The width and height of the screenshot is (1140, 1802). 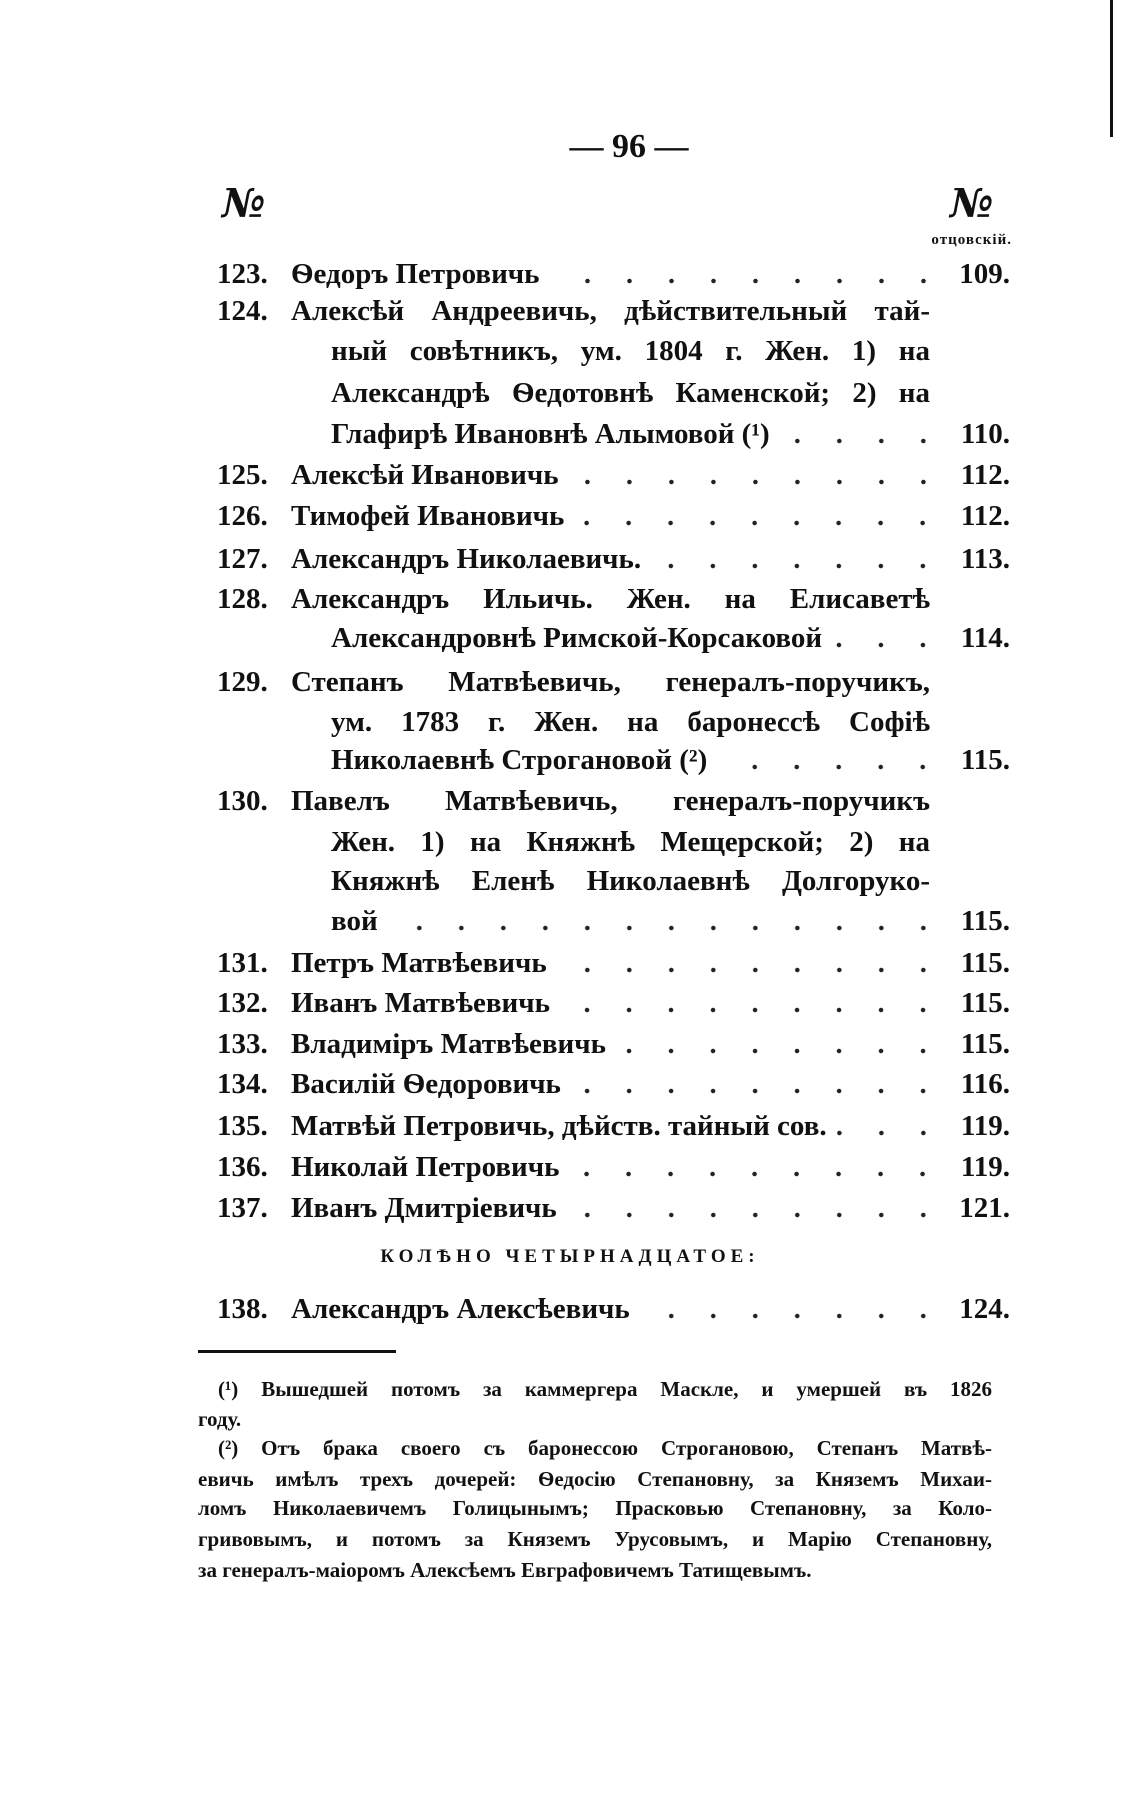 I want to click on entry-father-number: 109., so click(x=984, y=274).